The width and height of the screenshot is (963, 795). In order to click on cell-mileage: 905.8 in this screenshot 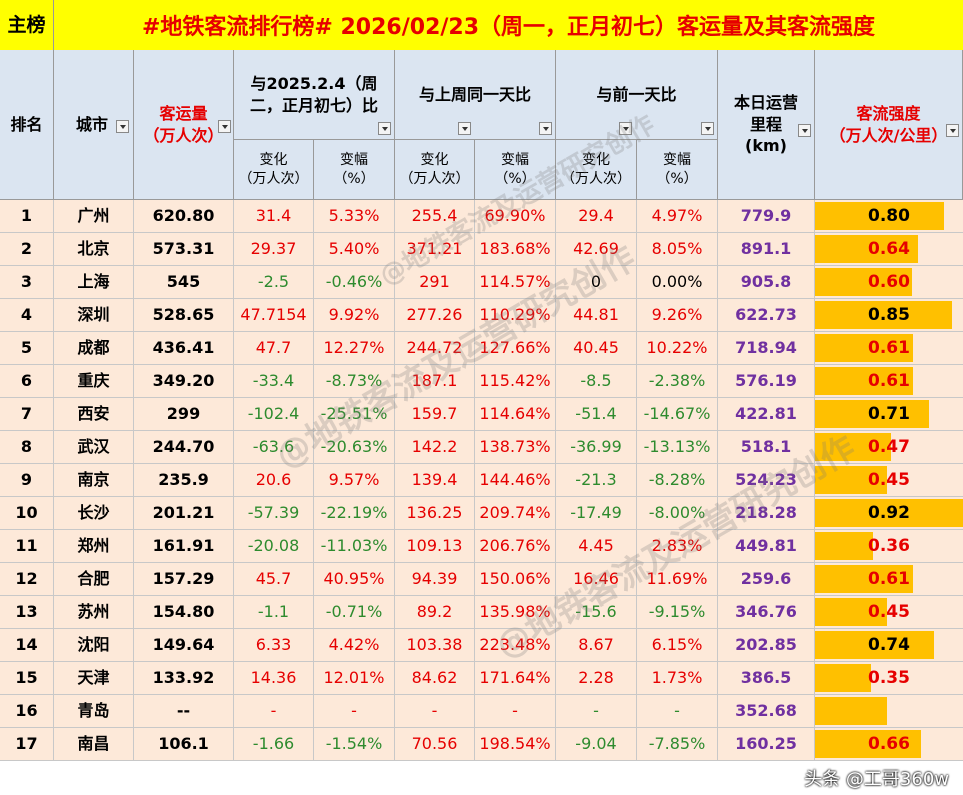, I will do `click(766, 282)`.